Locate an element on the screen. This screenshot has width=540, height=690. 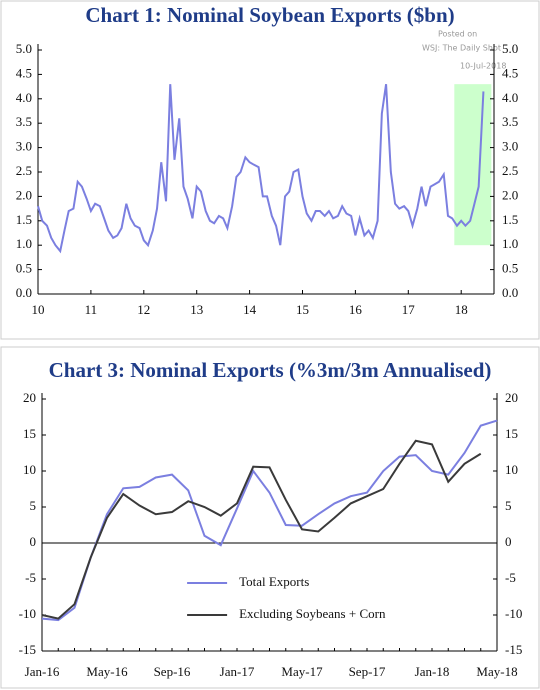
x-tick-label: 14 is located at coordinates (250, 309).